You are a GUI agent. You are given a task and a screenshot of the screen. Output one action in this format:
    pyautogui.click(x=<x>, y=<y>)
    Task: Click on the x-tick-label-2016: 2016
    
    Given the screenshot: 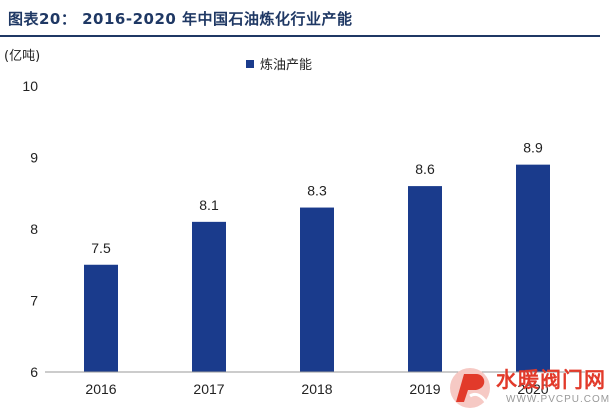 What is the action you would take?
    pyautogui.click(x=100, y=389)
    